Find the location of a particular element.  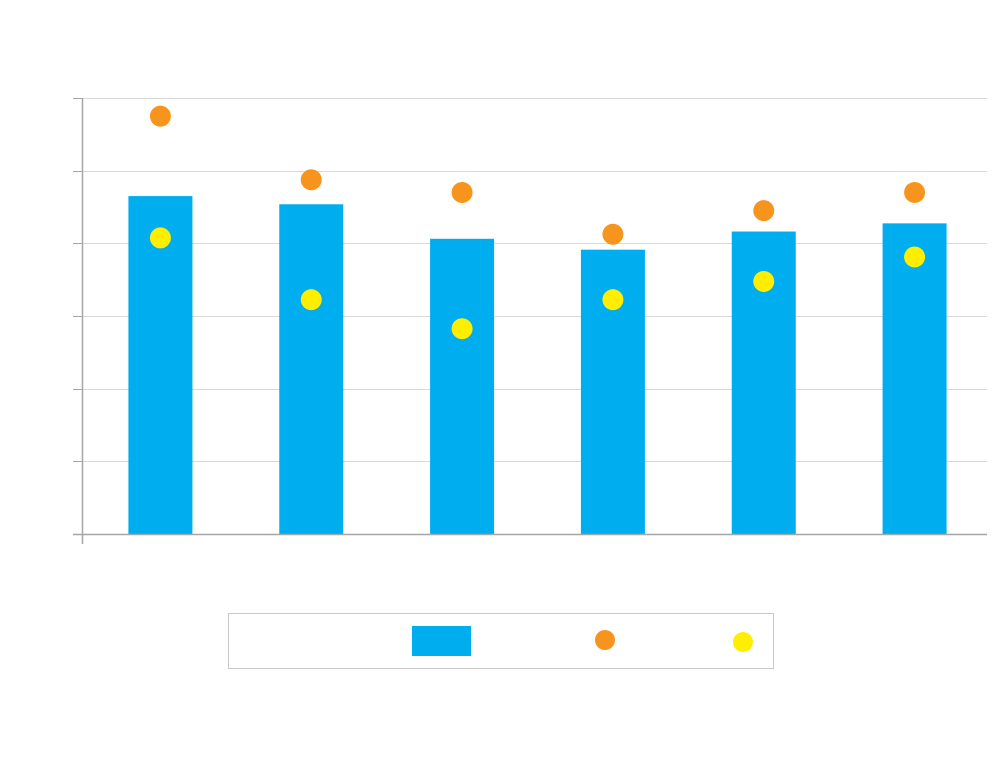

legend-swatch-yellow is located at coordinates (743, 642).